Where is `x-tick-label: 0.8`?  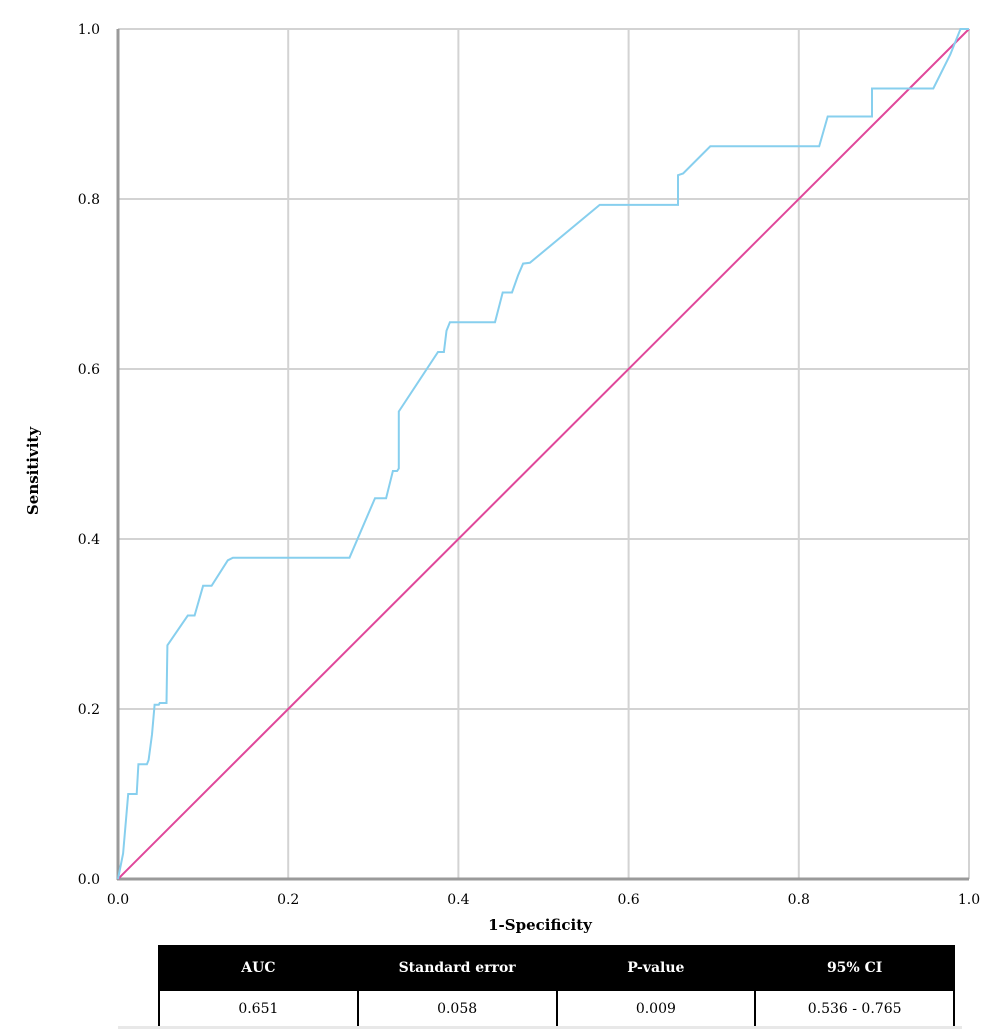 x-tick-label: 0.8 is located at coordinates (799, 900).